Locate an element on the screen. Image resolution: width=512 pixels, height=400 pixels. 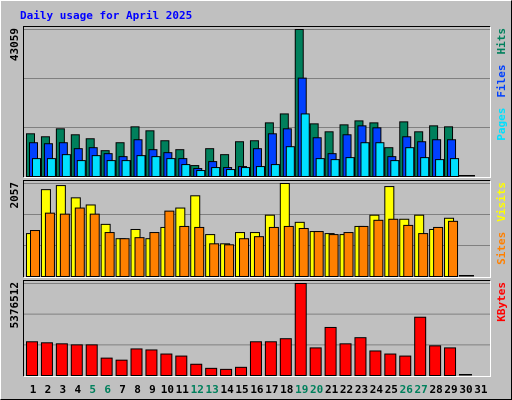
x-tick-label: 6 is located at coordinates (107, 389).